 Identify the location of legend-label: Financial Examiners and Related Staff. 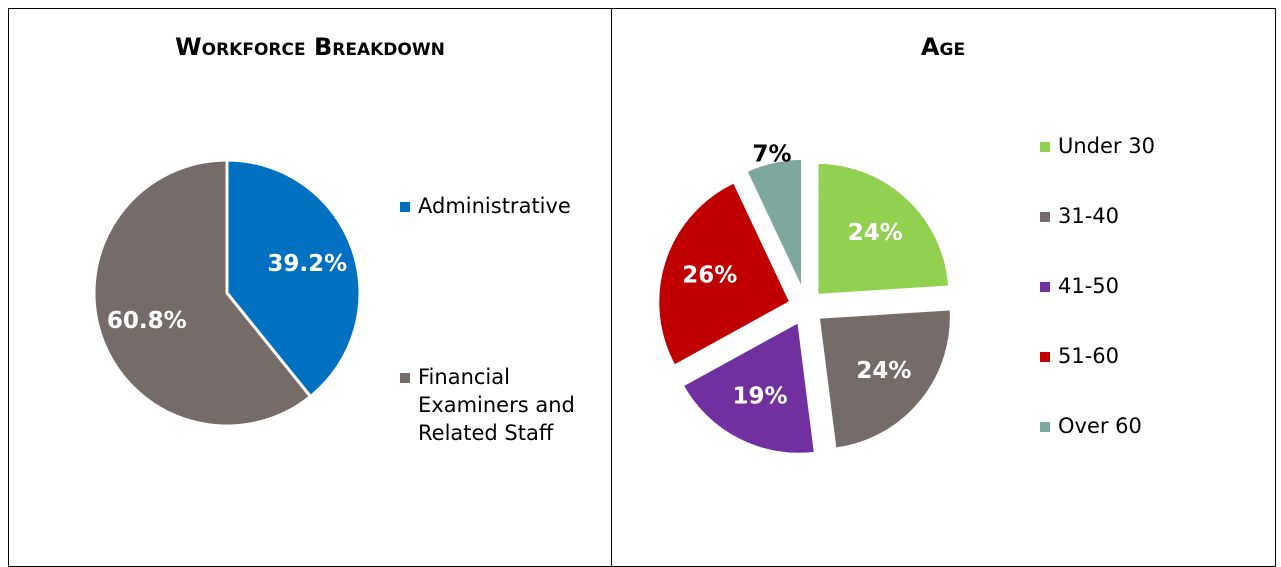
(496, 405).